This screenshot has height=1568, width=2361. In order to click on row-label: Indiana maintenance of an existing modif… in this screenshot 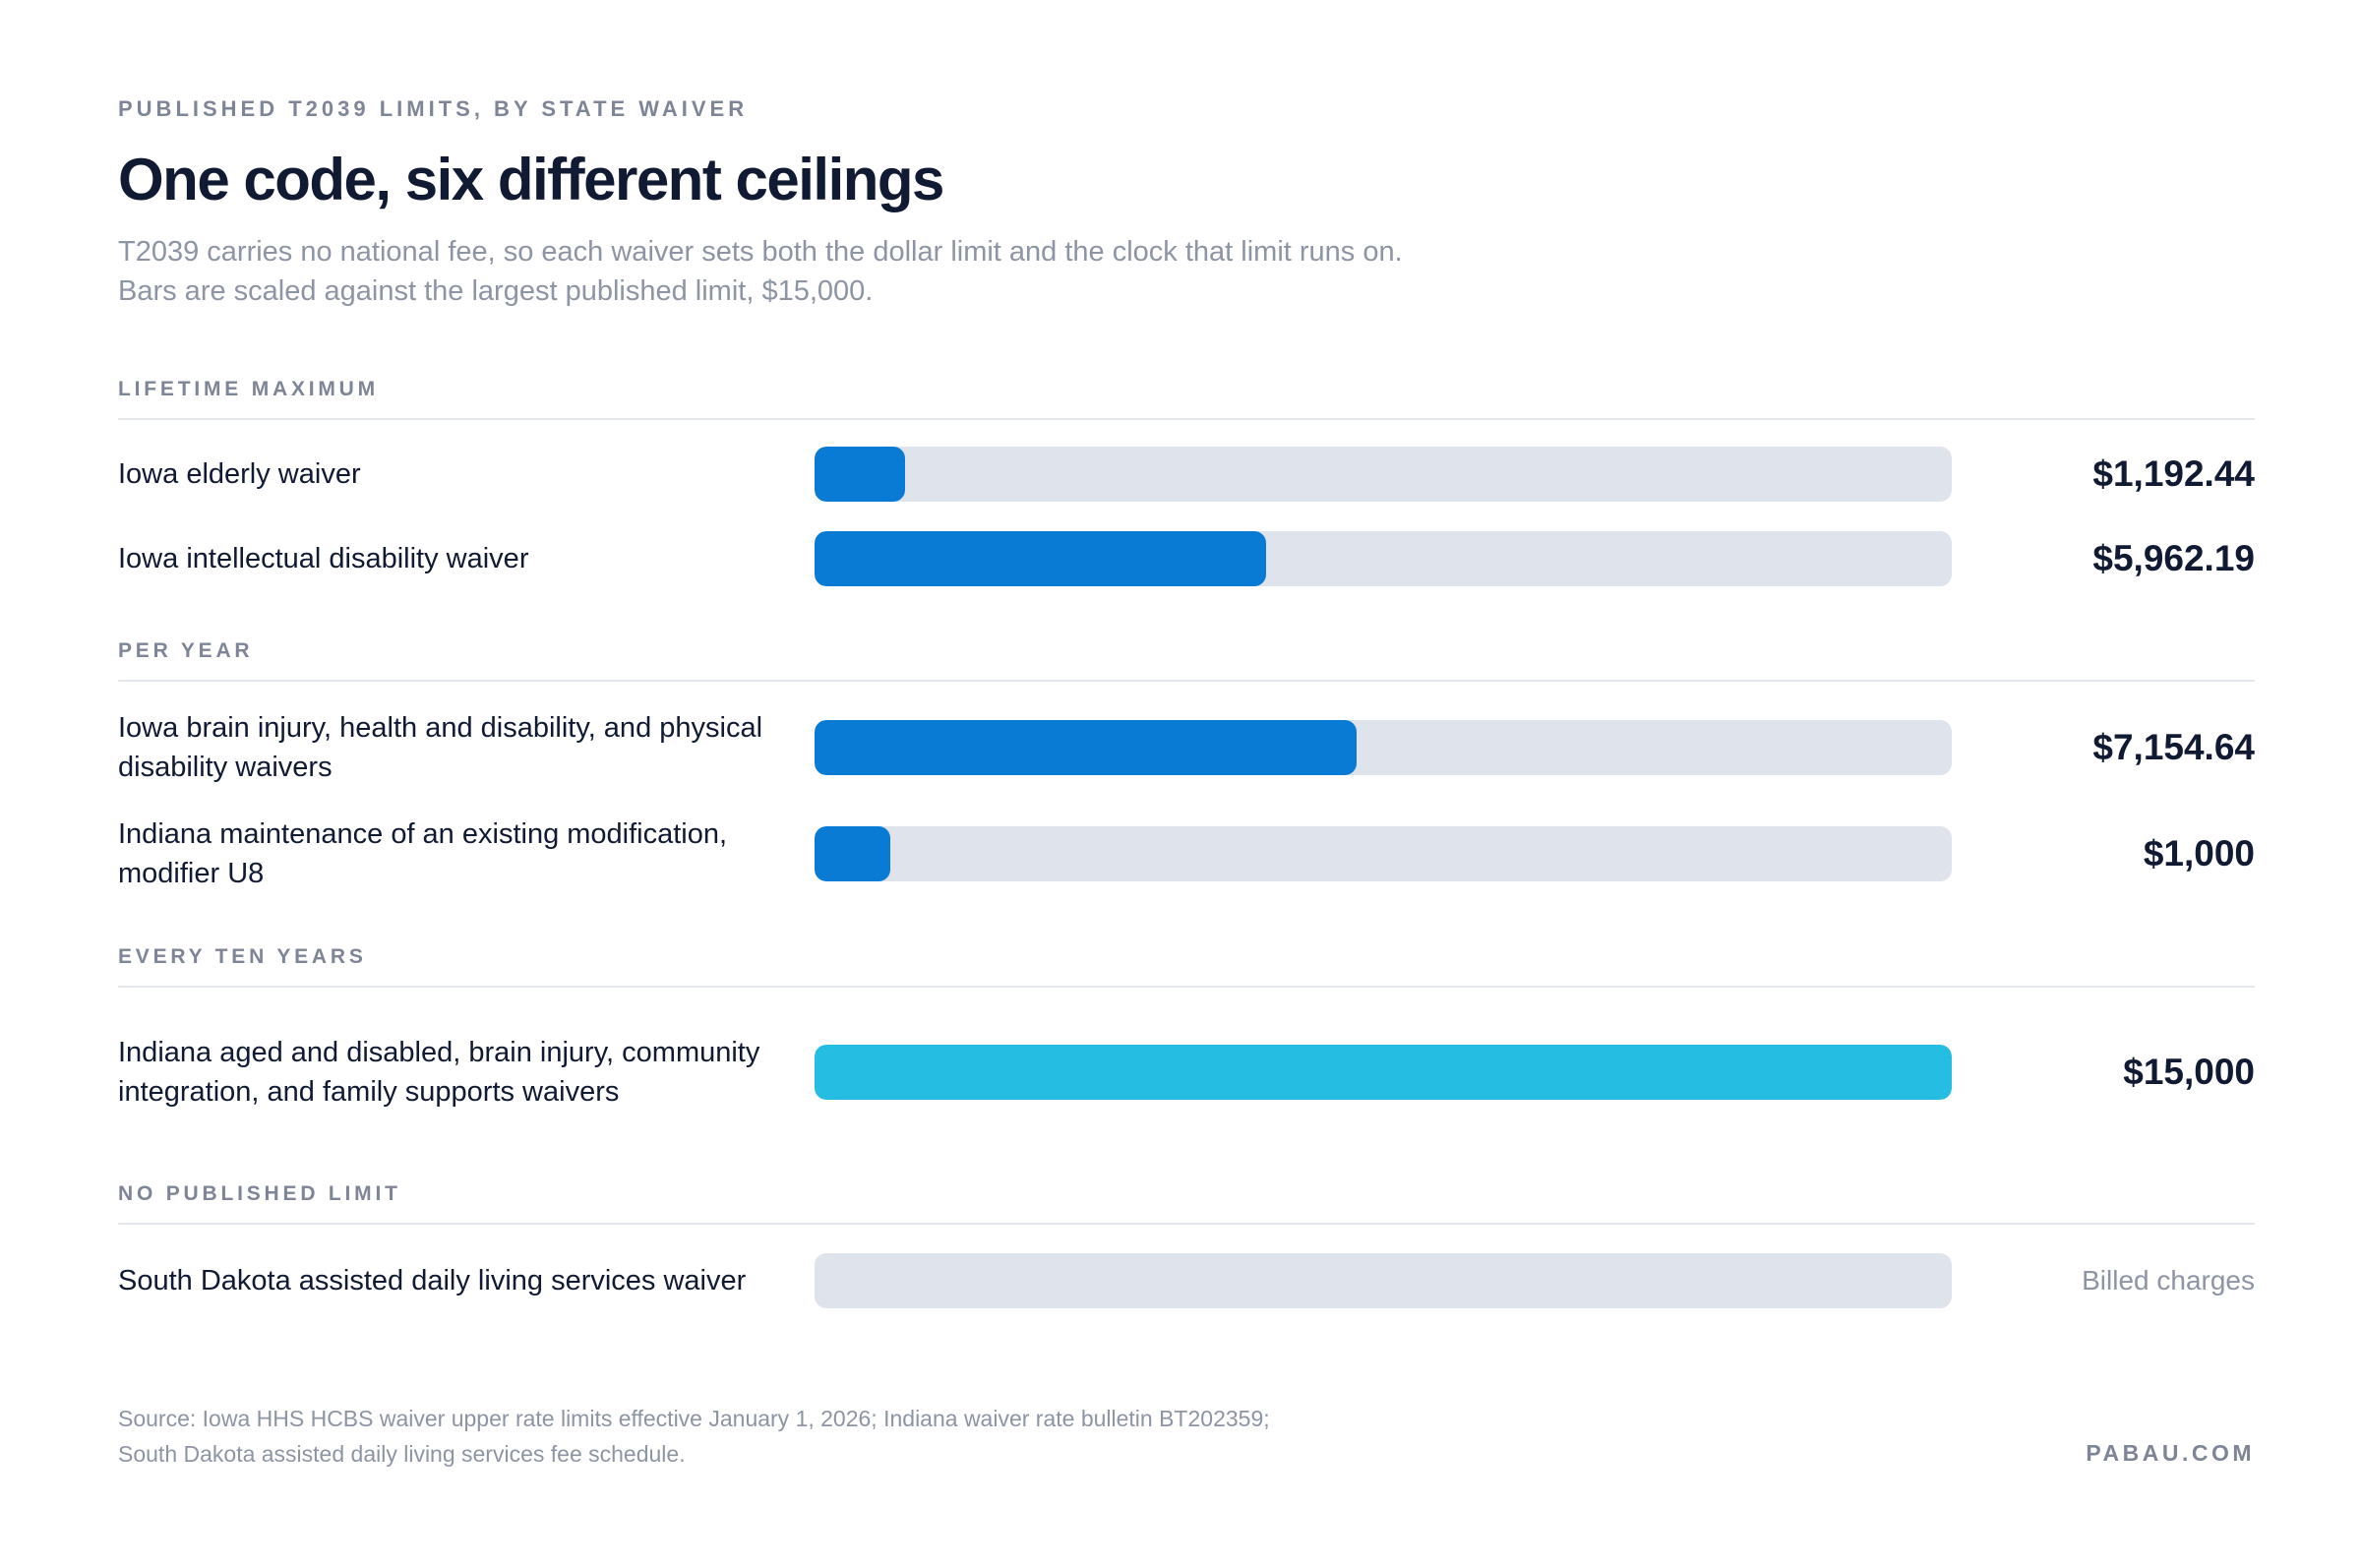, I will do `click(423, 853)`.